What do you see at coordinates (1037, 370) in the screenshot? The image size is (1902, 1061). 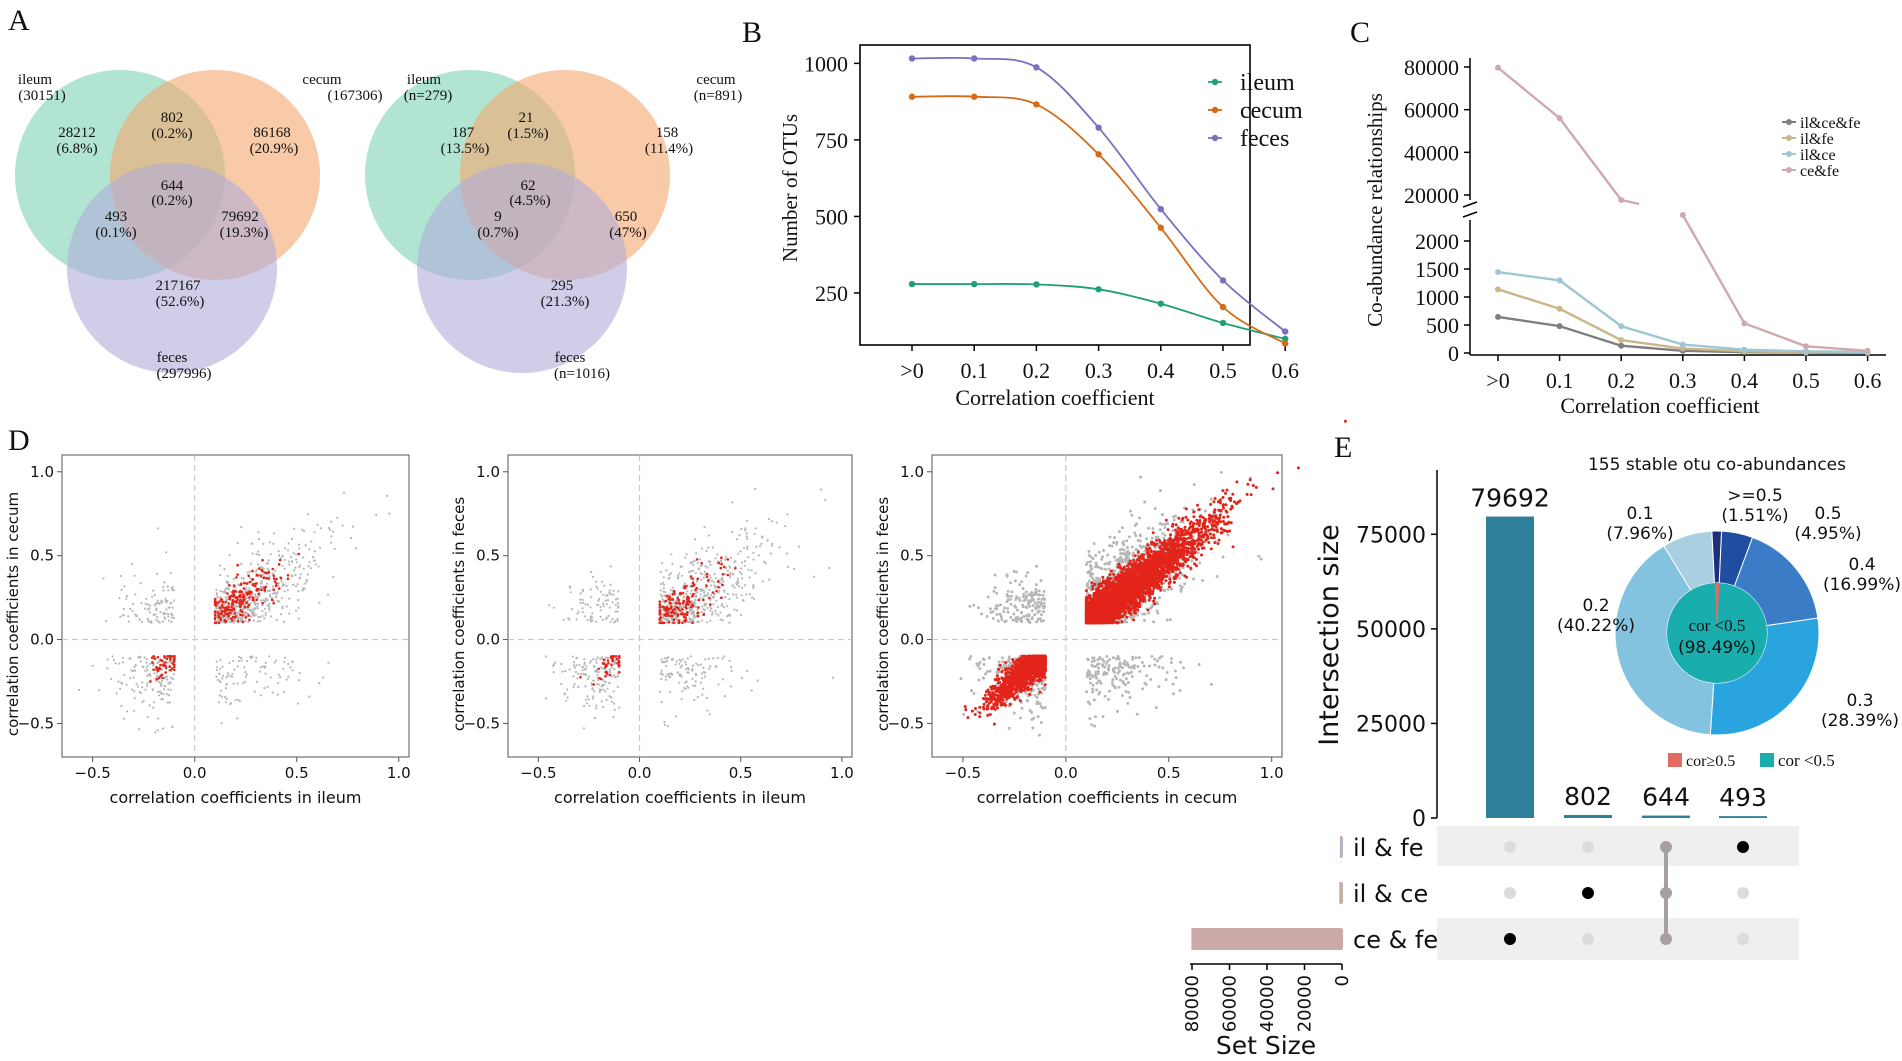 I see `chart-b-xtick-label: 0.2` at bounding box center [1037, 370].